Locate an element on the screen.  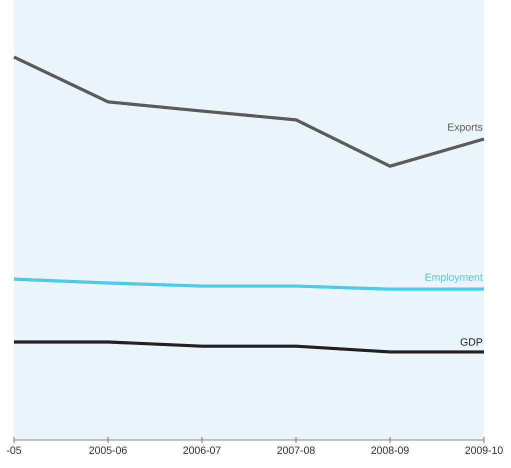
series-label: GDP is located at coordinates (471, 342).